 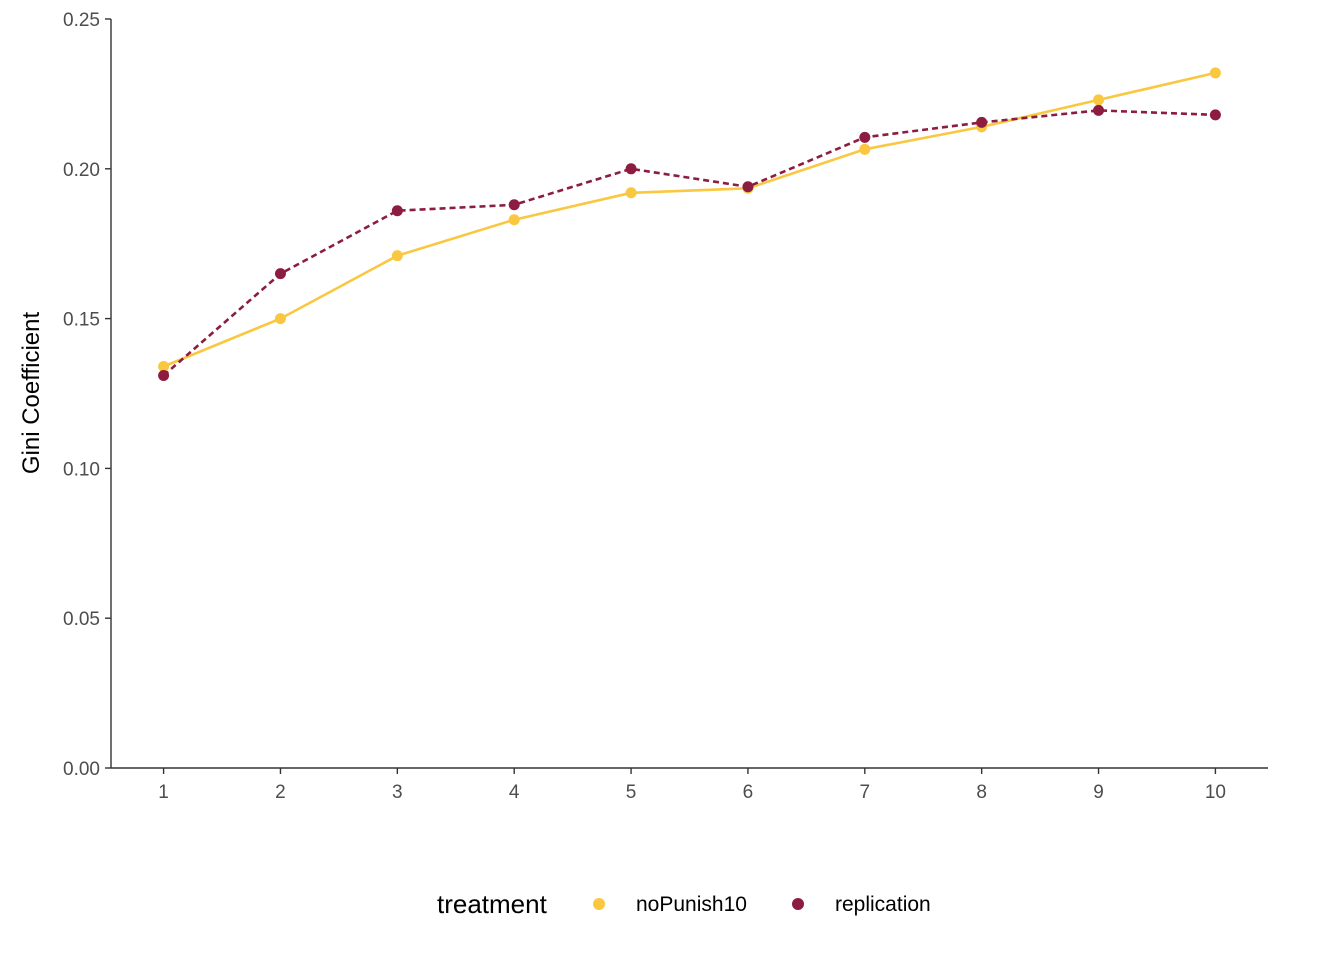 I want to click on x-tick-label: 10, so click(x=1215, y=792).